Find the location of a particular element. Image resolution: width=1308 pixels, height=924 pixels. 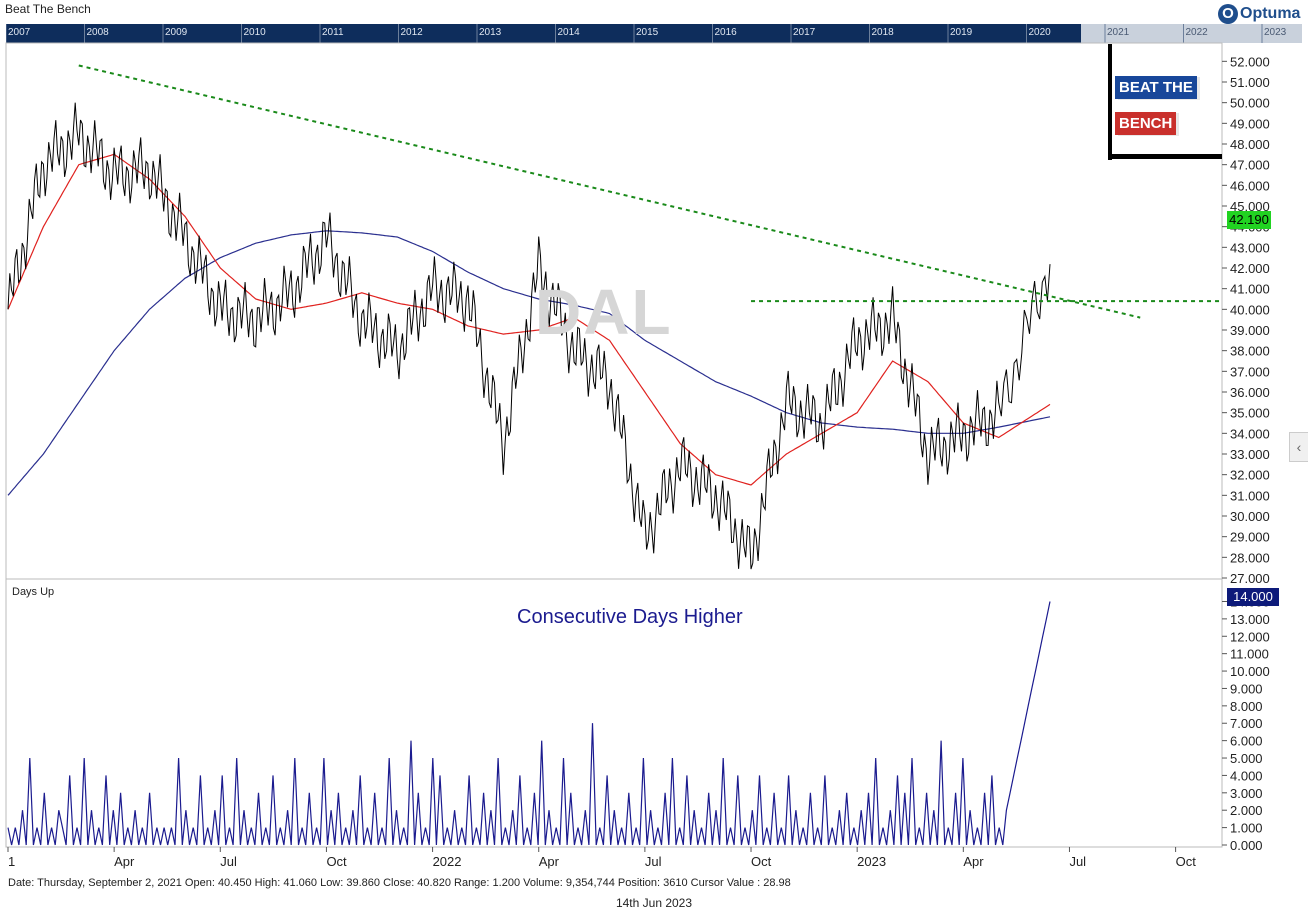

timeline-year-label: 2018 is located at coordinates (883, 32).